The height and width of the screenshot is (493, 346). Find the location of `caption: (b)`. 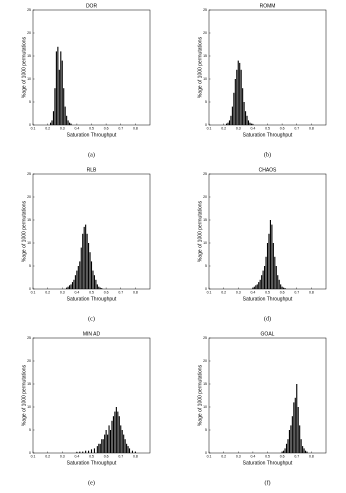

caption: (b) is located at coordinates (267, 154).